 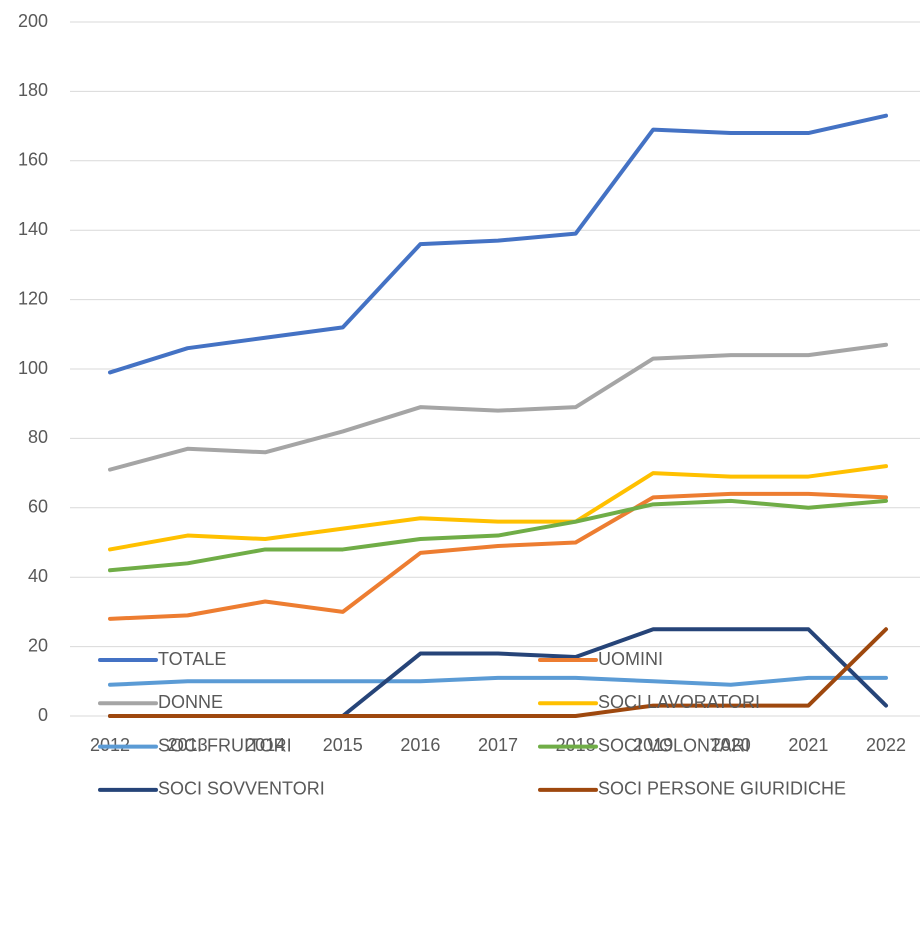 What do you see at coordinates (33, 21) in the screenshot?
I see `y-tick-label: 200` at bounding box center [33, 21].